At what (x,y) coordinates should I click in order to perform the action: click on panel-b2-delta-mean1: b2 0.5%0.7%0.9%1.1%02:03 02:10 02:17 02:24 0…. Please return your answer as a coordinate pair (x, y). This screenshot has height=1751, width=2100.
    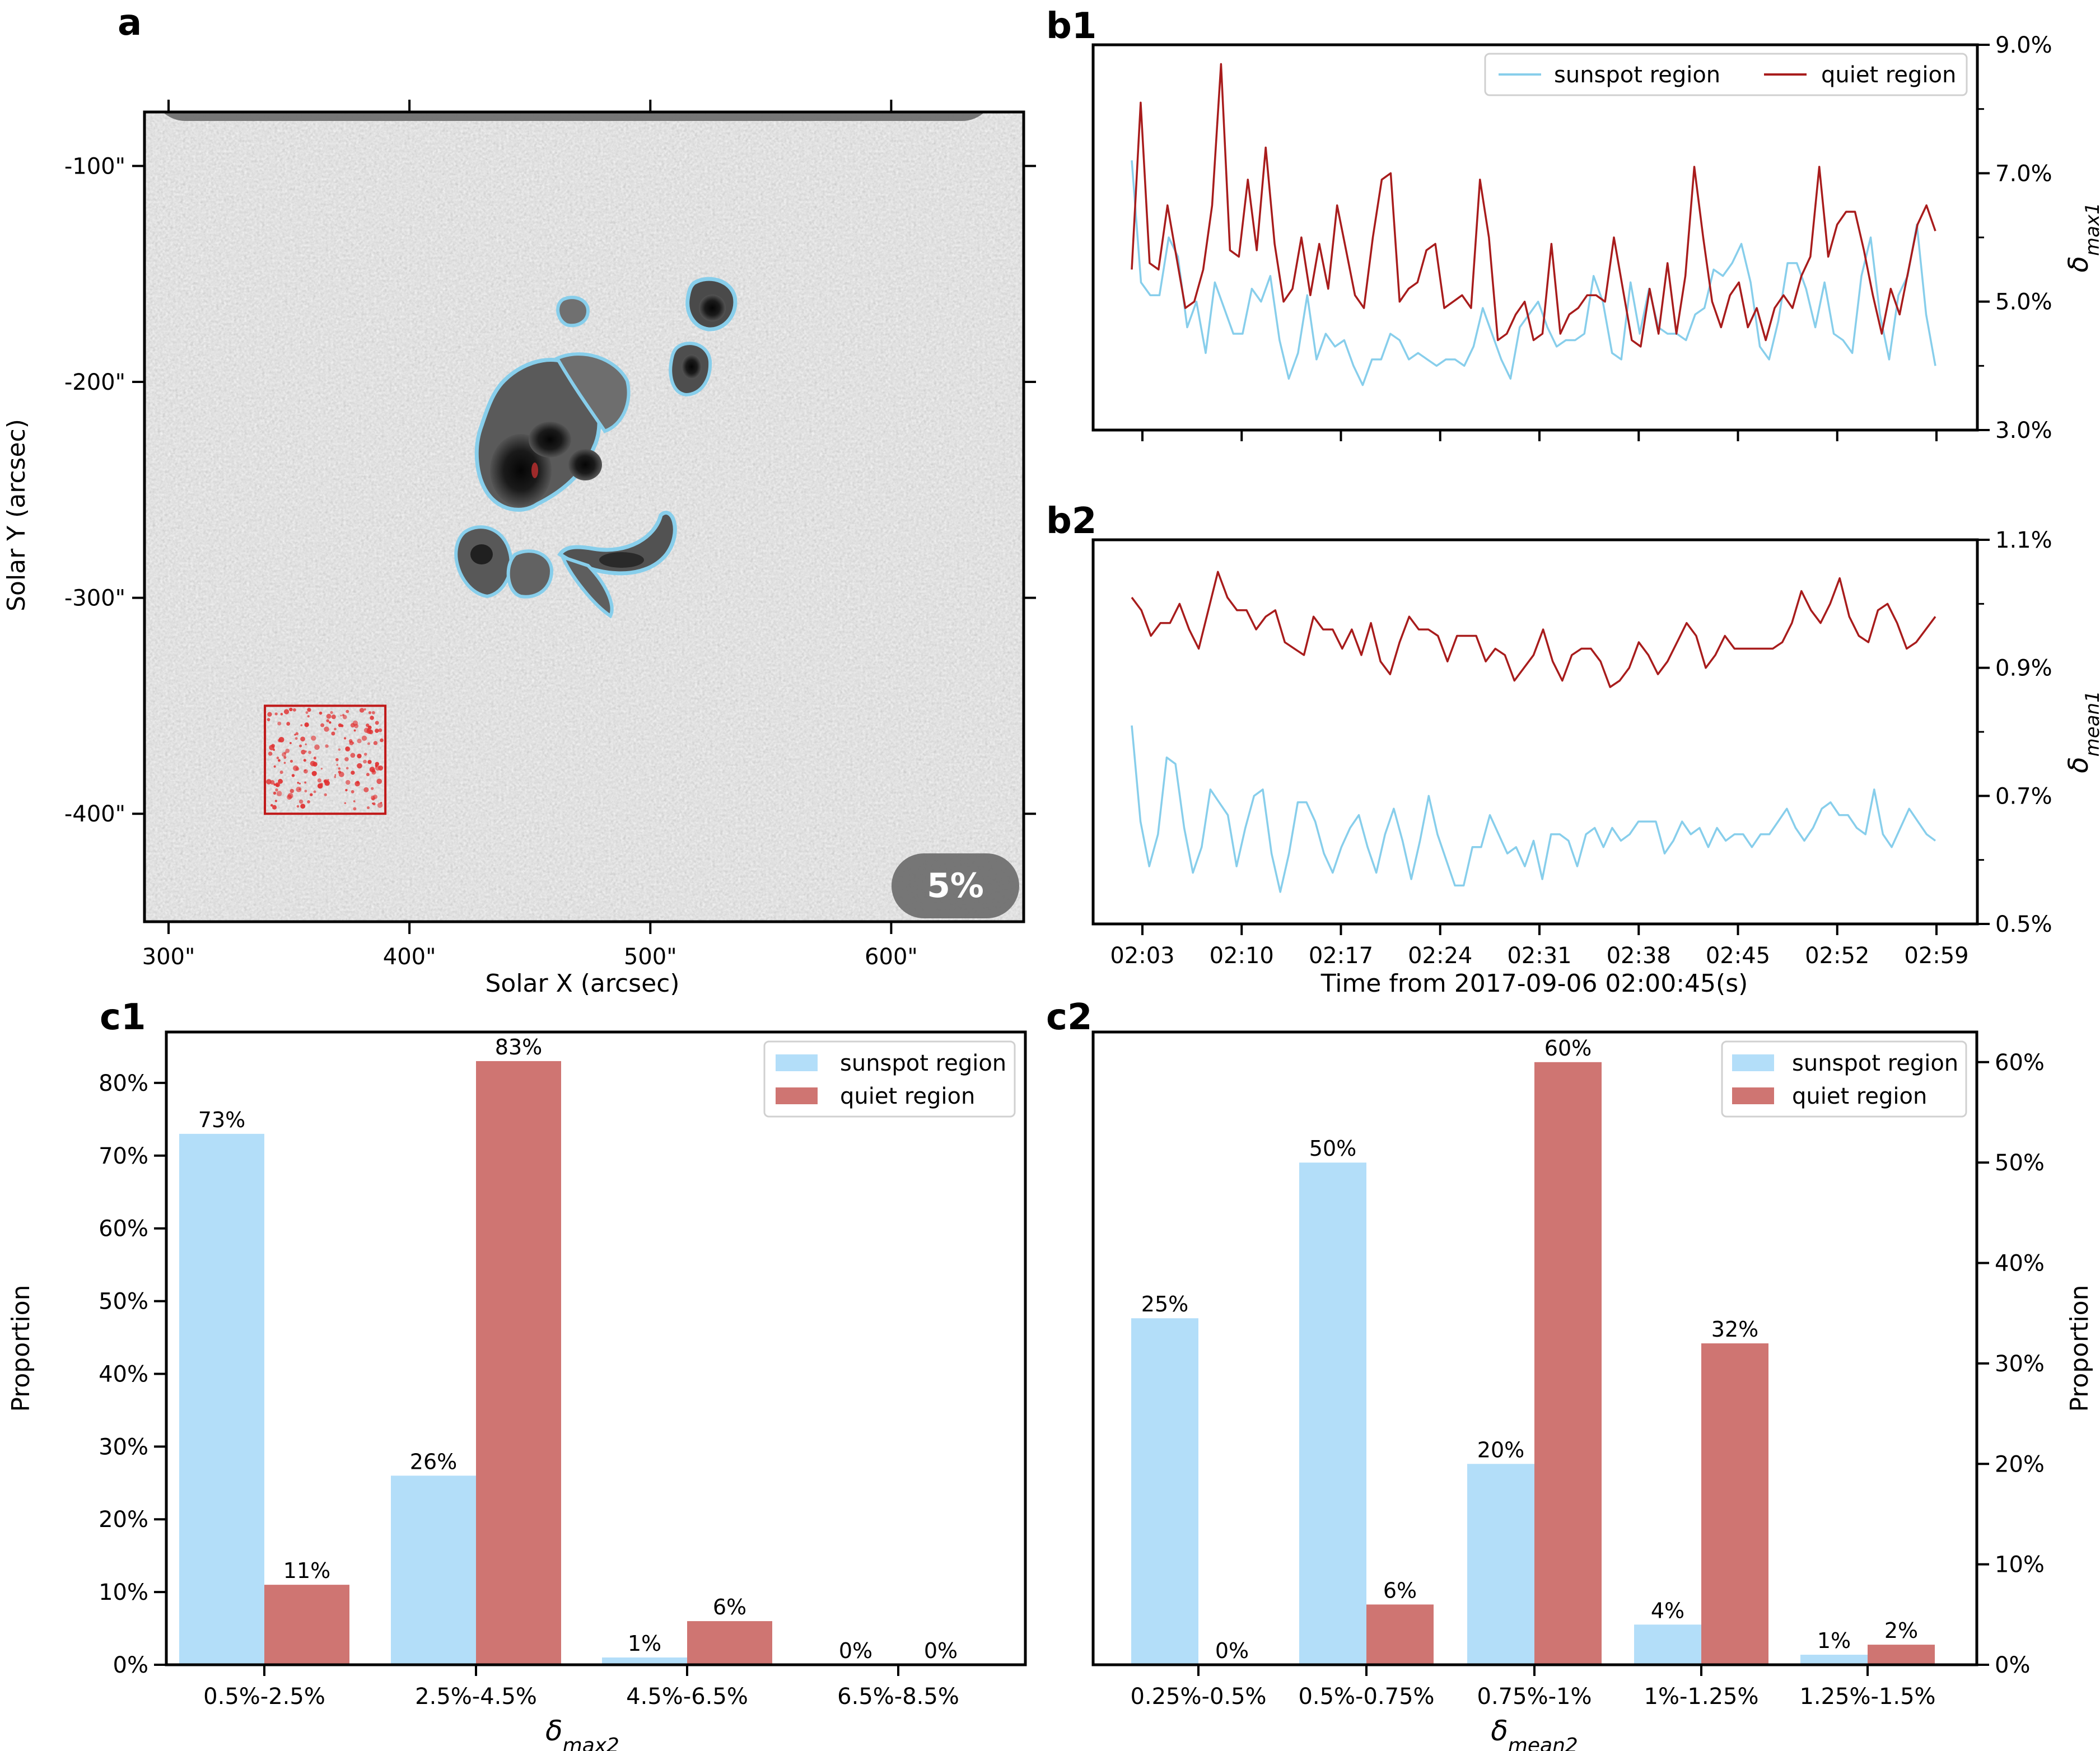
    Looking at the image, I should click on (1573, 749).